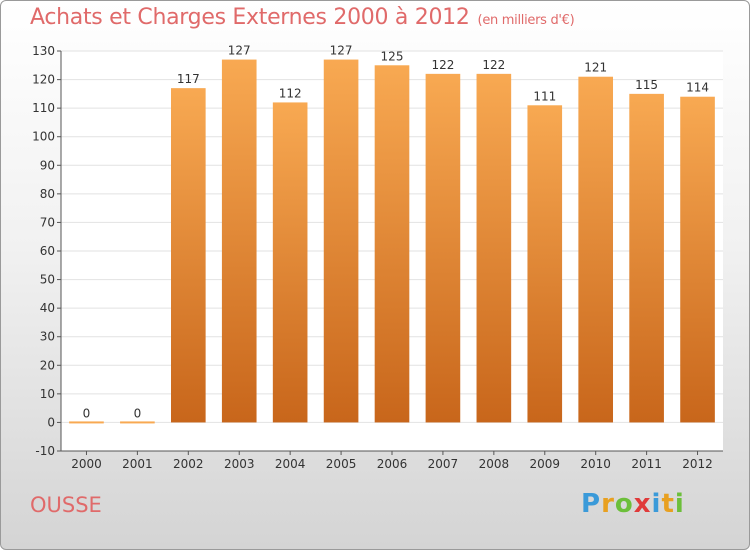 Image resolution: width=750 pixels, height=550 pixels. What do you see at coordinates (45, 451) in the screenshot?
I see `y-tick-label: -10` at bounding box center [45, 451].